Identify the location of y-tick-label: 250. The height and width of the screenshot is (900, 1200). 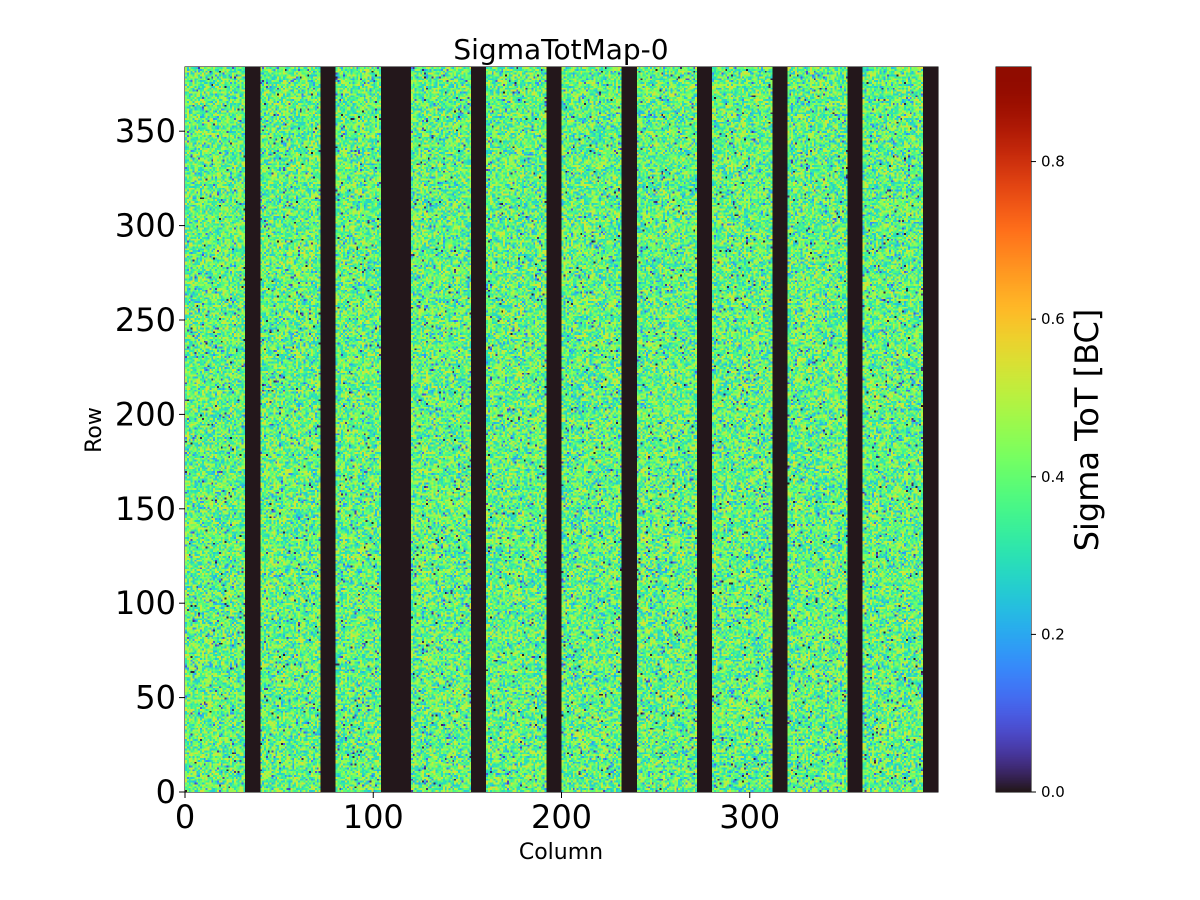
(145, 320).